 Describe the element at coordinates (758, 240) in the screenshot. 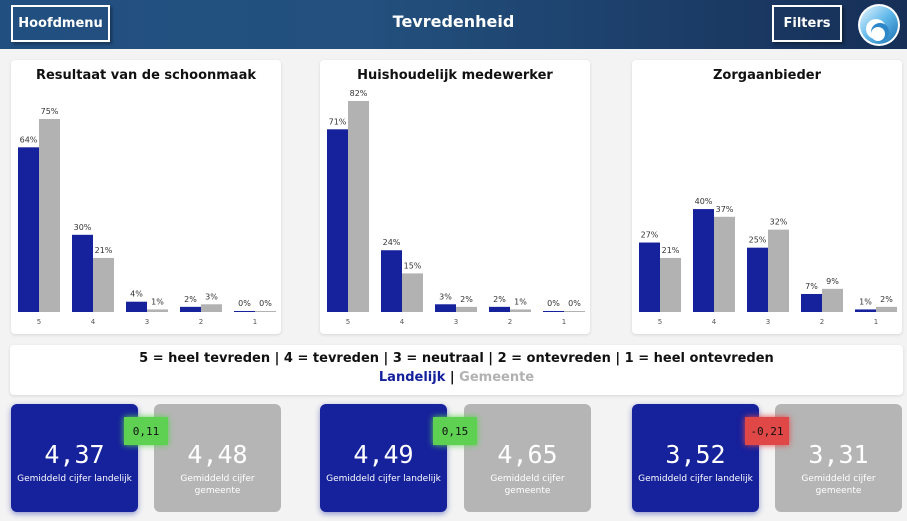

I see `data-label: 25%` at that location.